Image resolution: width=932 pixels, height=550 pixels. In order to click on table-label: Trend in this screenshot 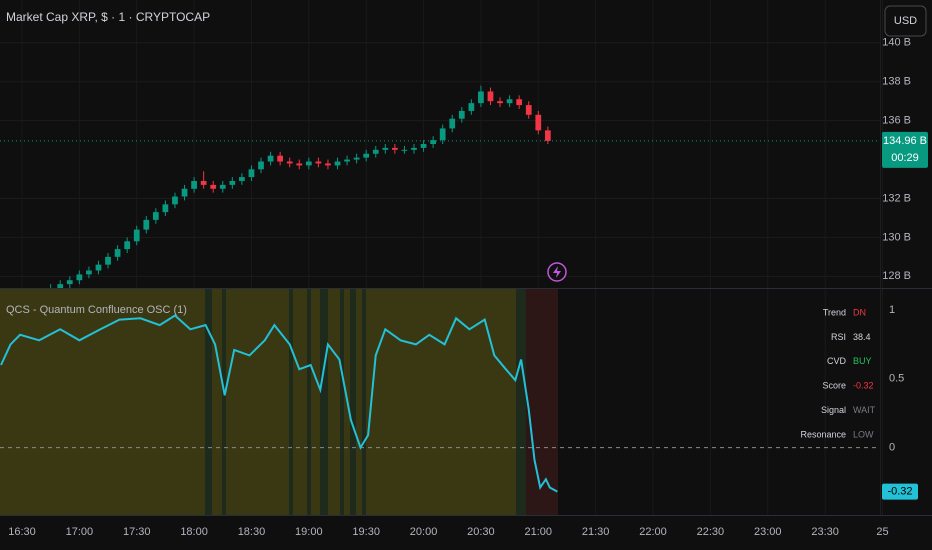, I will do `click(834, 312)`.